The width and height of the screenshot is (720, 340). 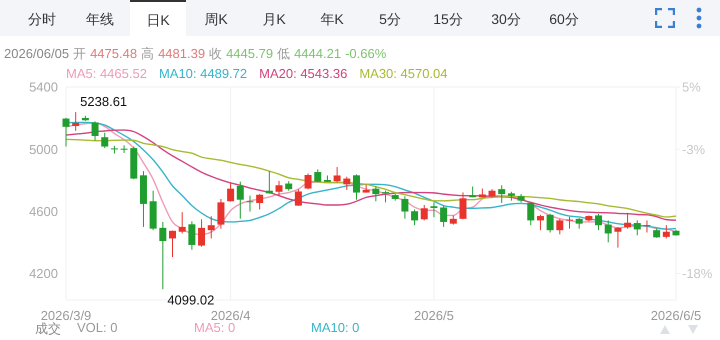 What do you see at coordinates (335, 328) in the screenshot?
I see `text: MA10: 0` at bounding box center [335, 328].